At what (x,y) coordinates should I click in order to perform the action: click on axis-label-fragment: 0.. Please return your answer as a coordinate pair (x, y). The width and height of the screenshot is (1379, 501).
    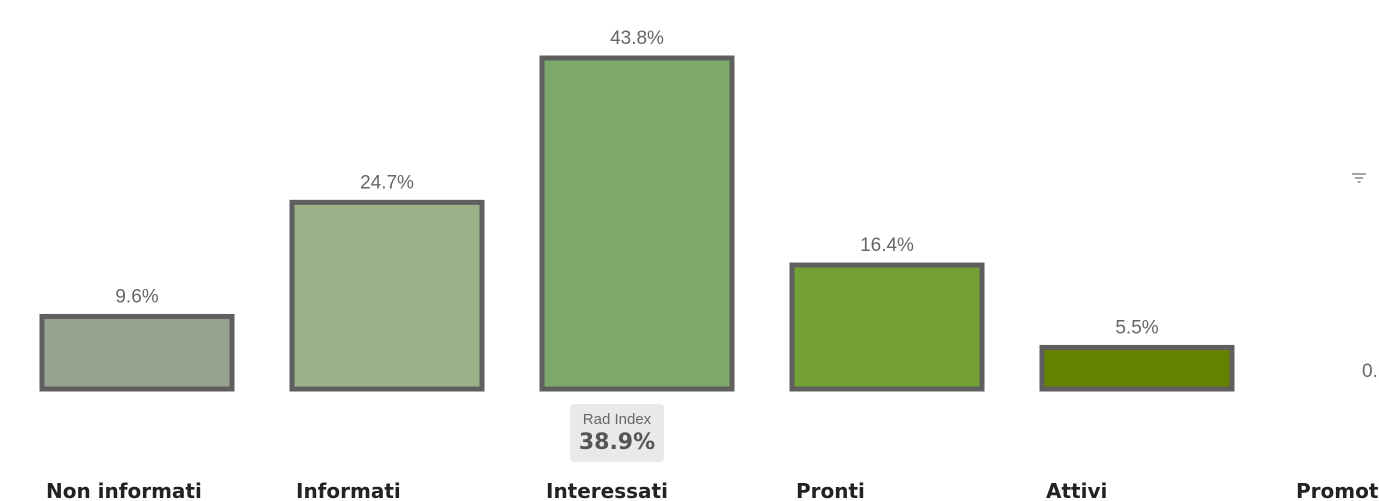
    Looking at the image, I should click on (1370, 371).